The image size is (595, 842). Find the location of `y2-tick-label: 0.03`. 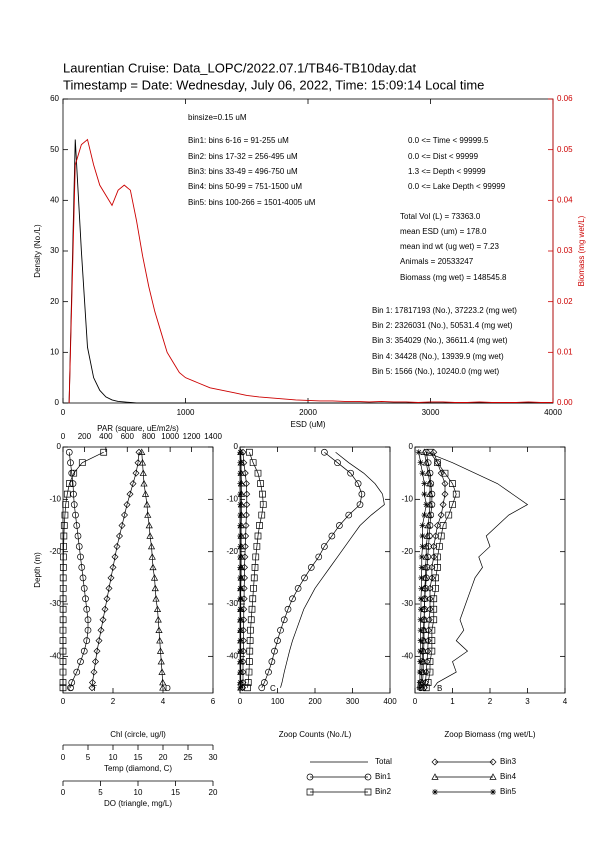

y2-tick-label: 0.03 is located at coordinates (565, 250).